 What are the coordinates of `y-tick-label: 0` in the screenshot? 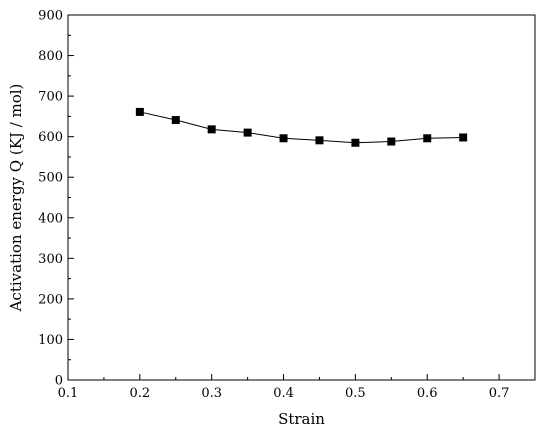 It's located at (59, 381).